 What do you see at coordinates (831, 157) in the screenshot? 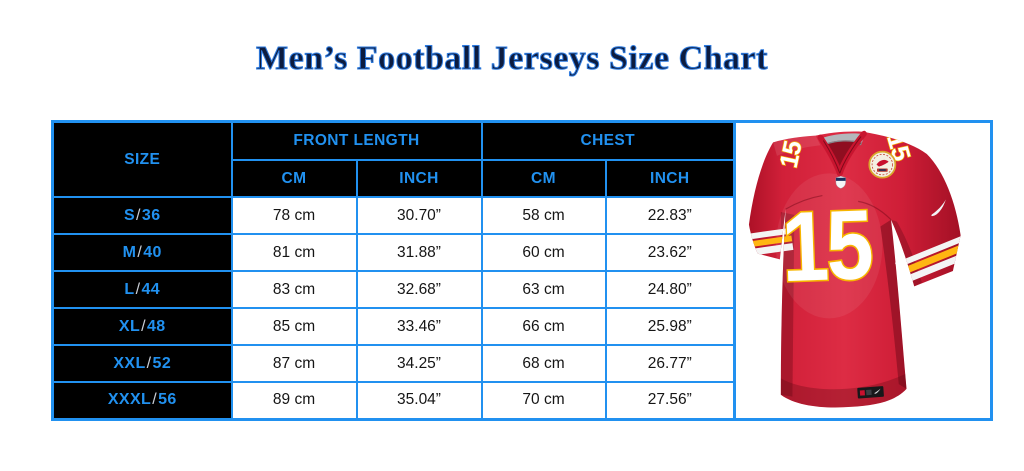
I see `collar-trim-line-left` at bounding box center [831, 157].